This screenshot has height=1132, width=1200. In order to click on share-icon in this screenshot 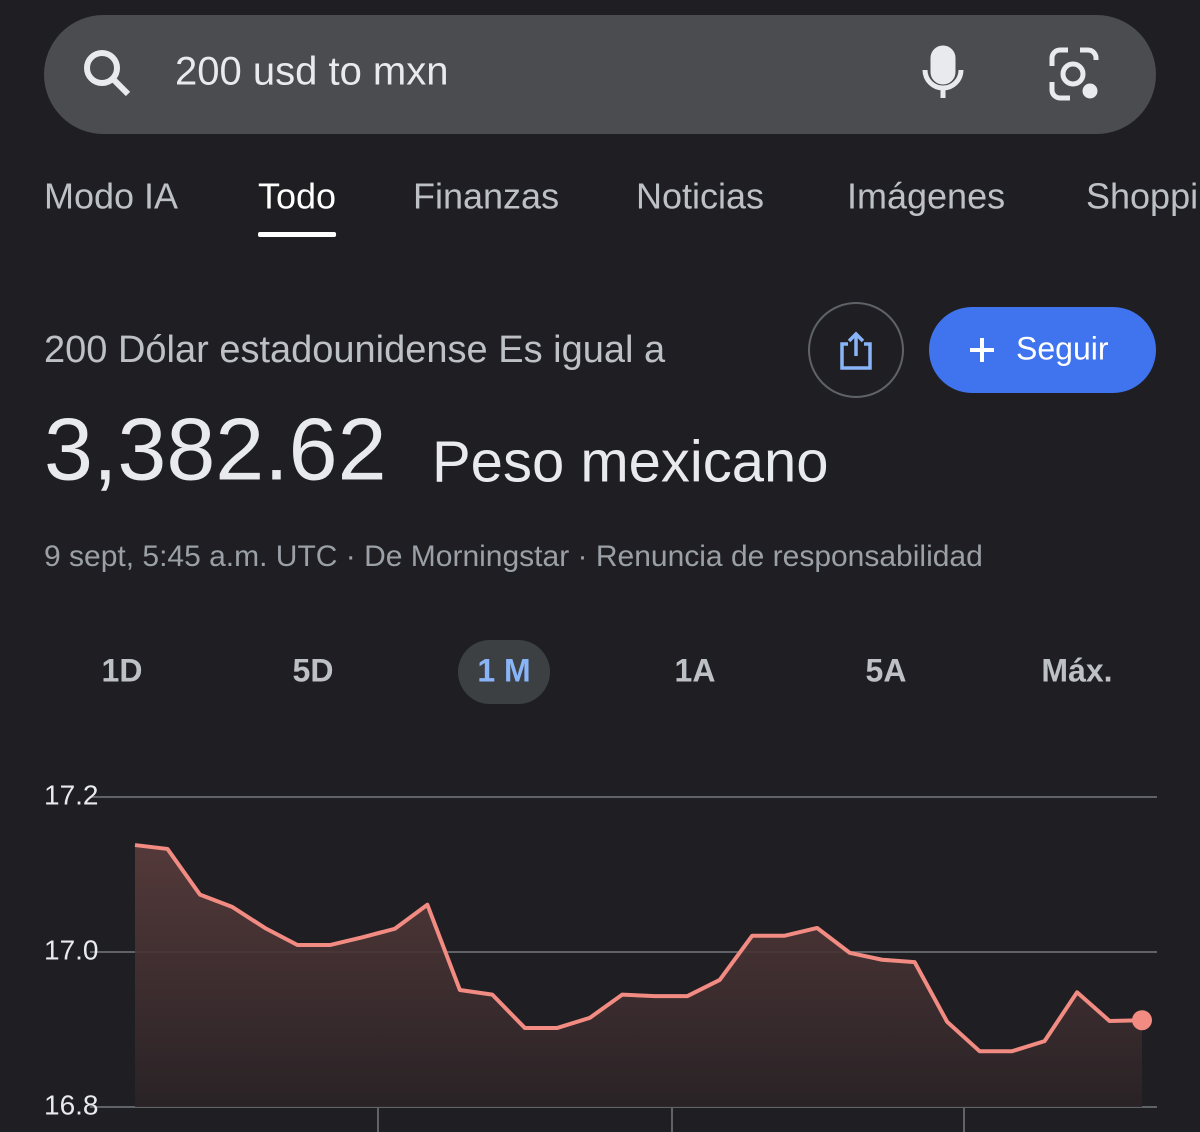, I will do `click(856, 350)`.